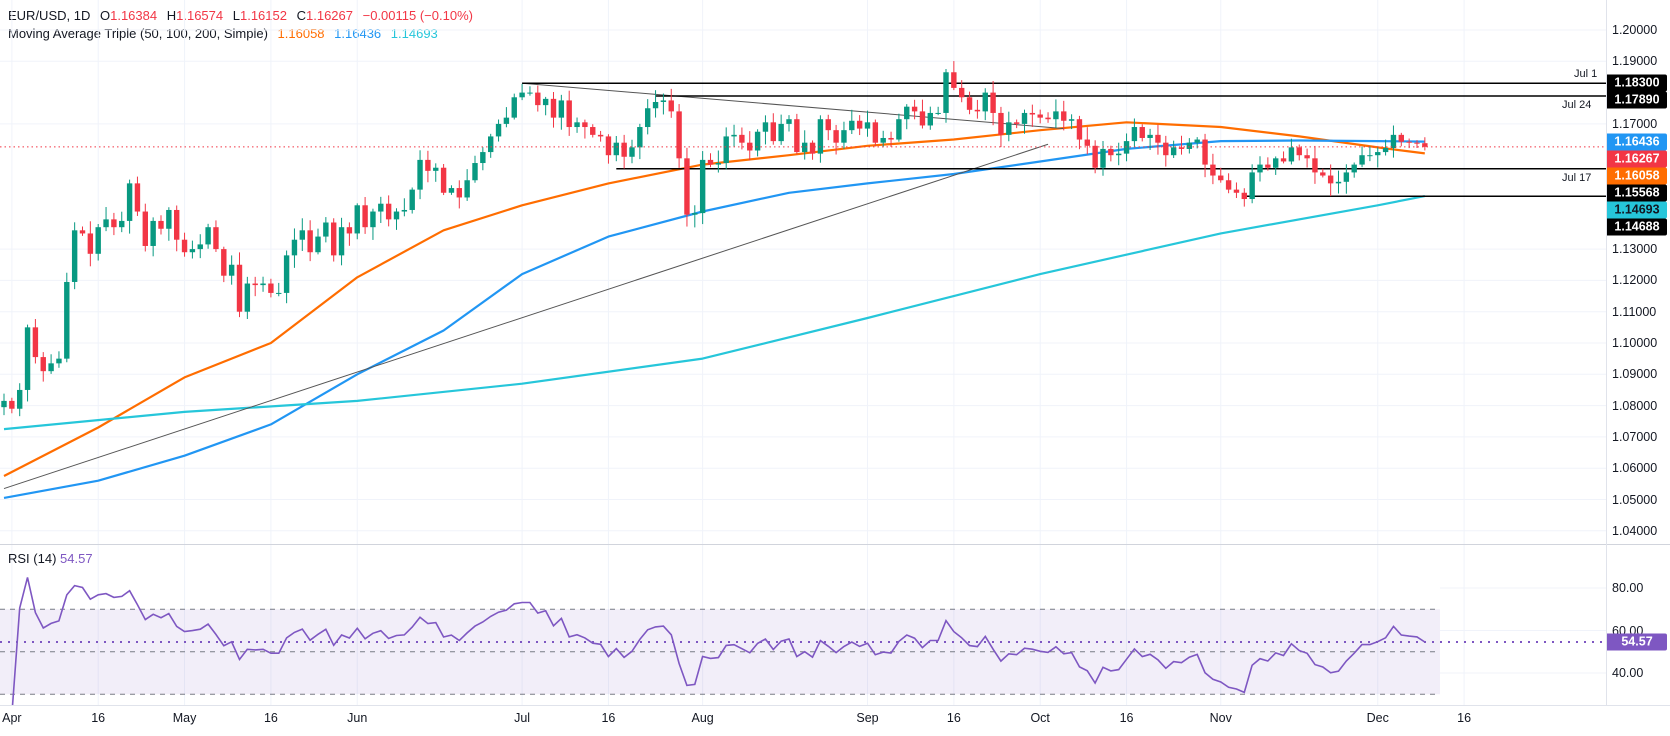  Describe the element at coordinates (105, 15) in the screenshot. I see `open-label: O` at that location.